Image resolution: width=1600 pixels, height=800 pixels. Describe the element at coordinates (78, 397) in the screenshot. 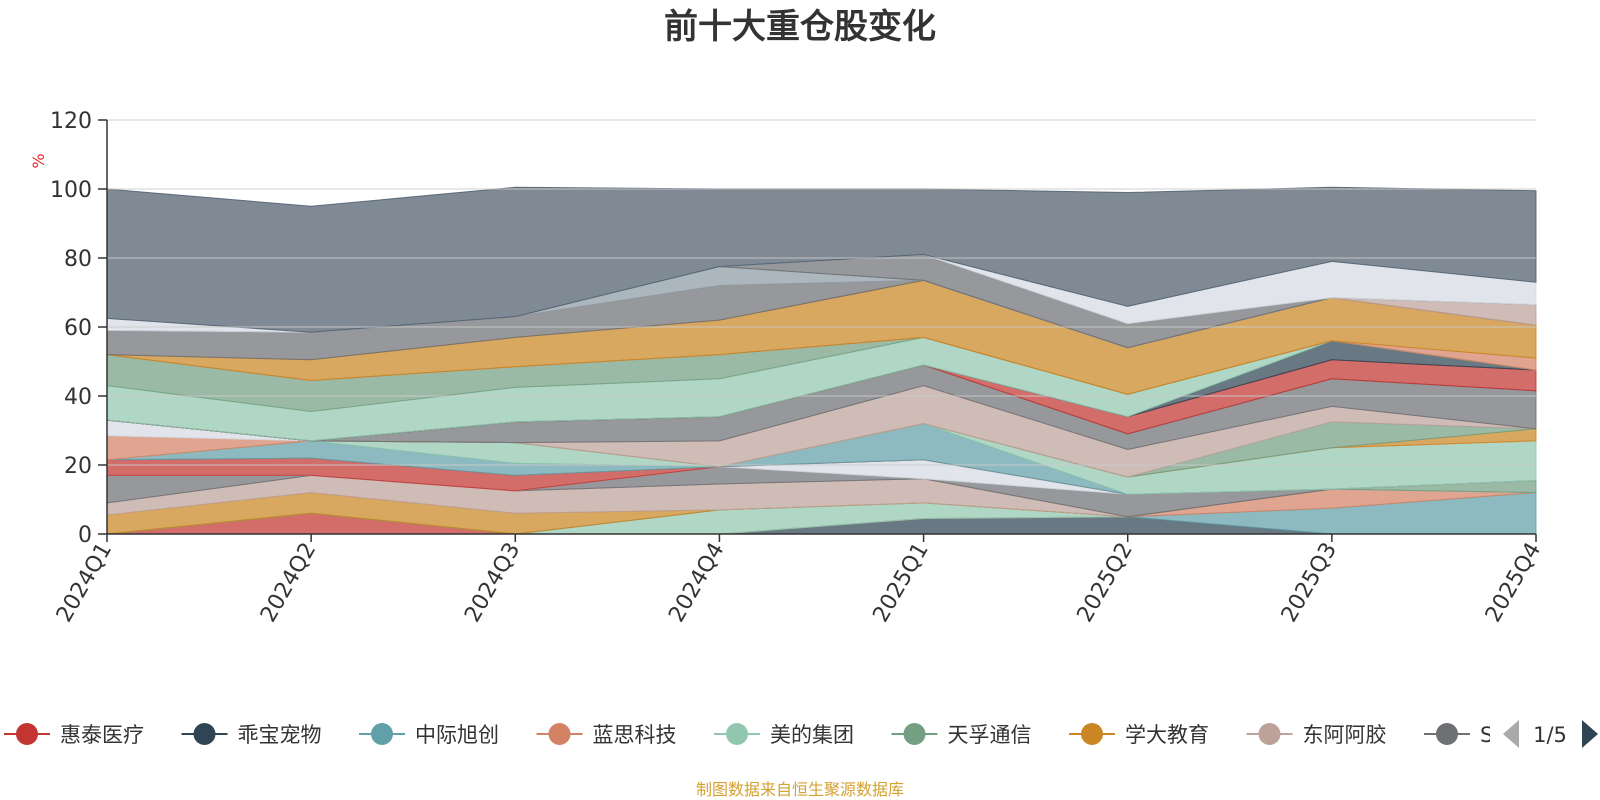

I see `y-tick-label: 40` at that location.